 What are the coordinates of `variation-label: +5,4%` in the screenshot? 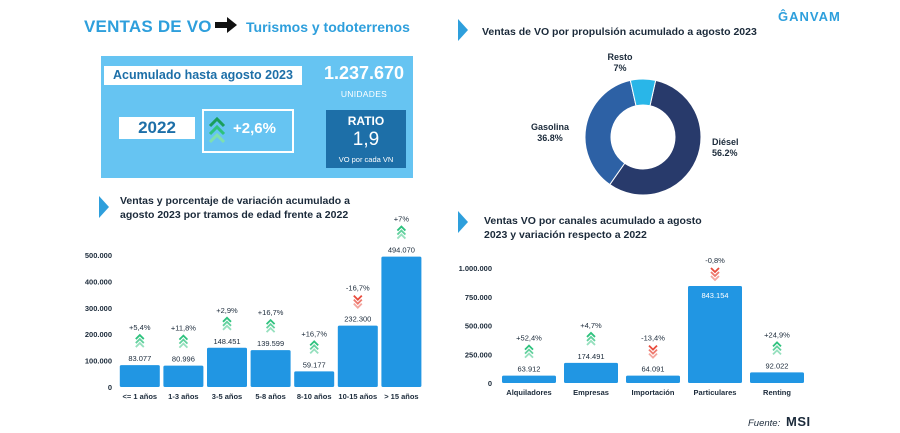 It's located at (140, 327).